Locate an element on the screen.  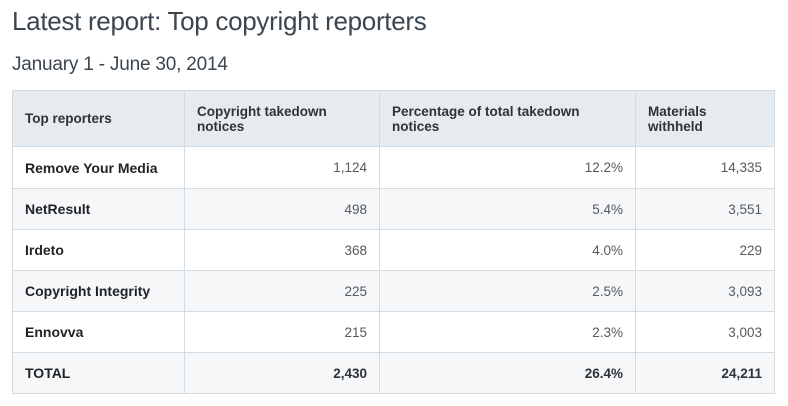
total-materials-withheld: 24,211 is located at coordinates (705, 373).